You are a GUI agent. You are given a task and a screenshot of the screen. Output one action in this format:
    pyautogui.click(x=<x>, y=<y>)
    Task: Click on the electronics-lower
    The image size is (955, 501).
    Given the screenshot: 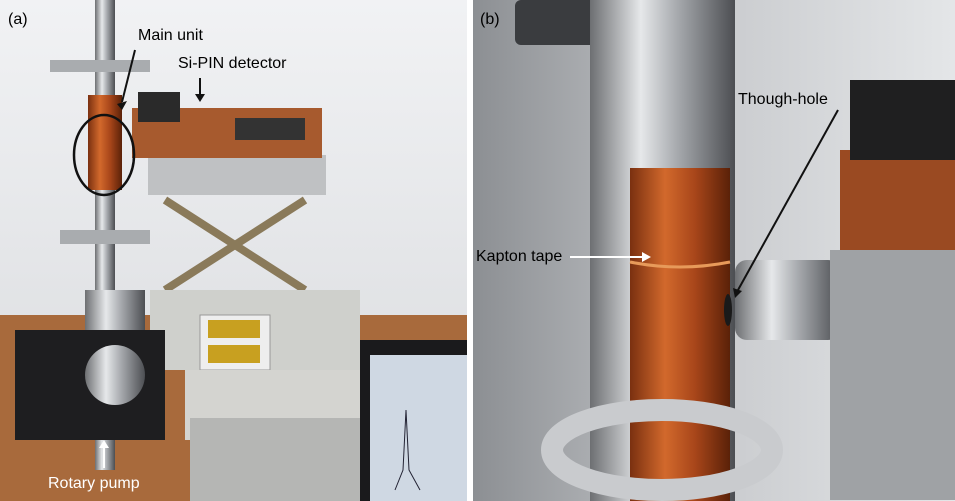 What is the action you would take?
    pyautogui.click(x=275, y=459)
    